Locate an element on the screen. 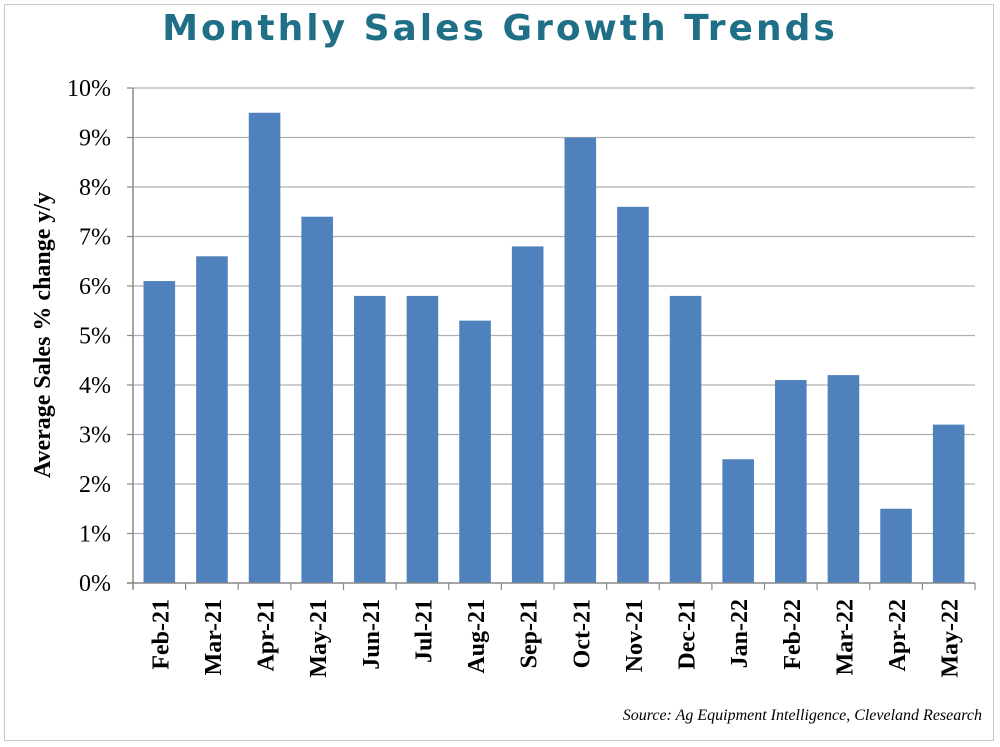  x-tick-label: Oct-21 is located at coordinates (582, 633).